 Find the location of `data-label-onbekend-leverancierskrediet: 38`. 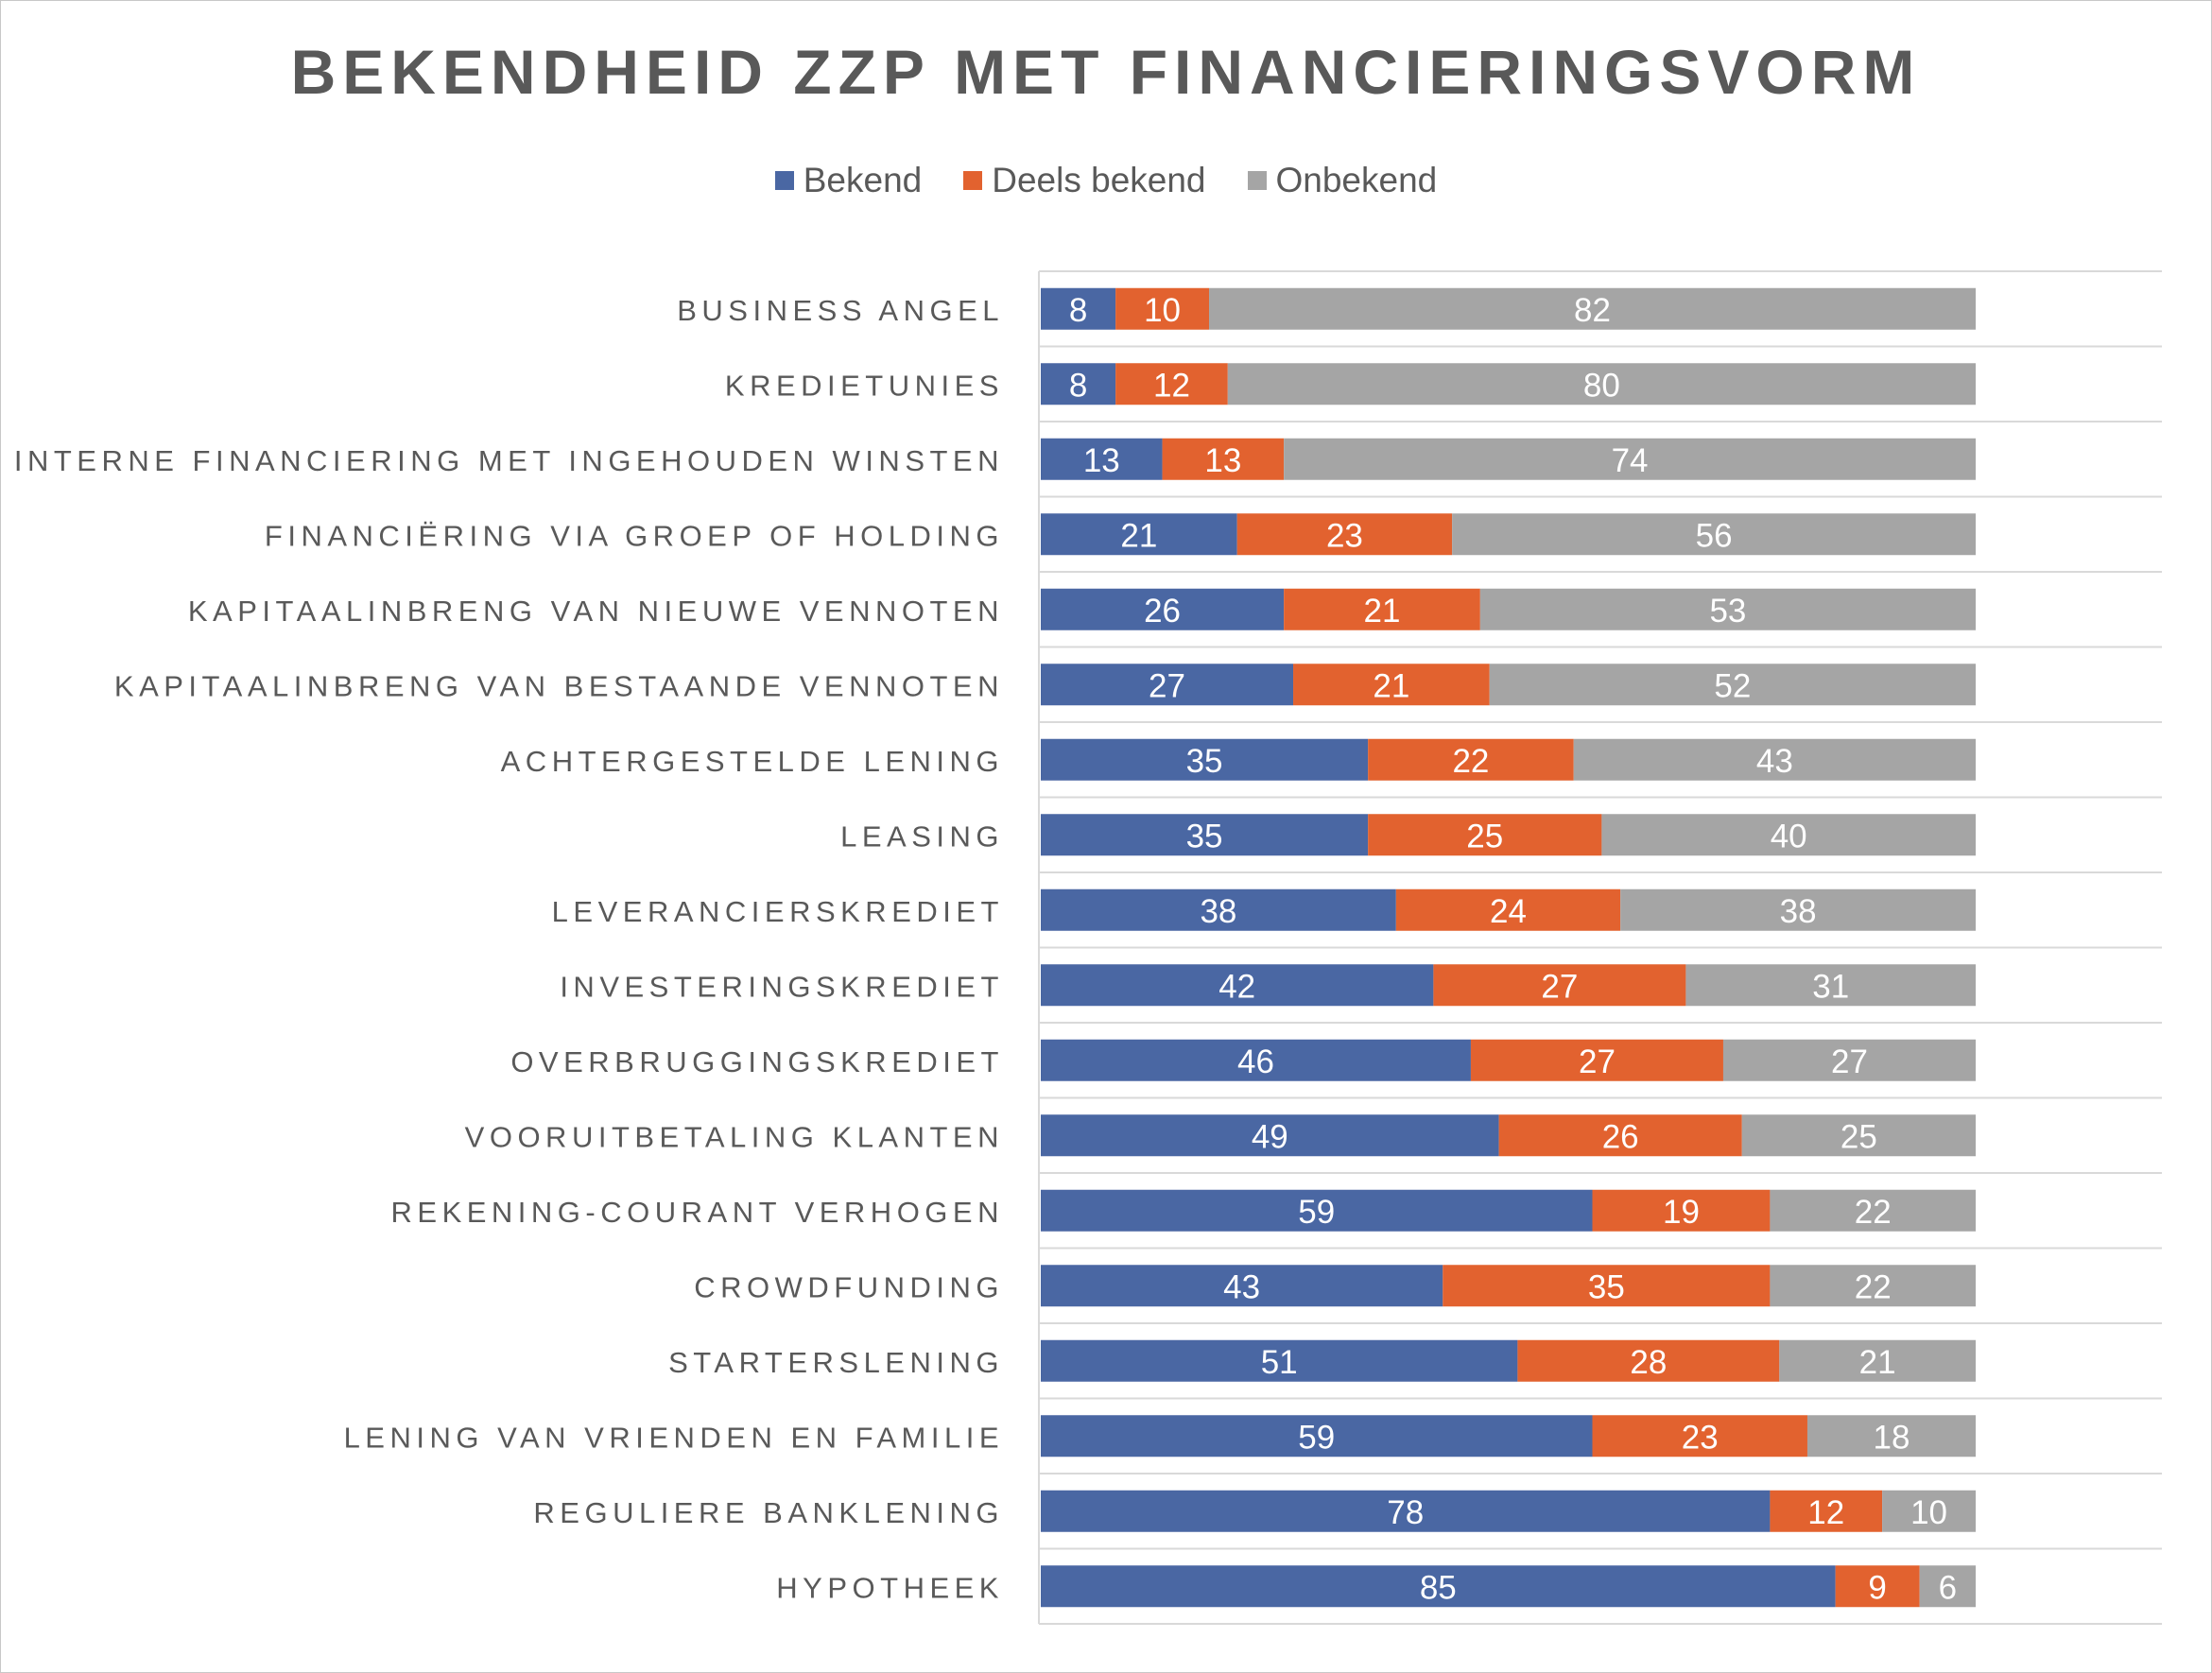

data-label-onbekend-leverancierskrediet: 38 is located at coordinates (1798, 911).